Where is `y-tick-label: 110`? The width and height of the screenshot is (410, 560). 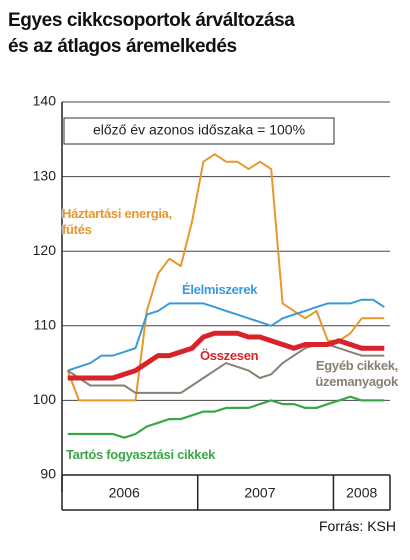
y-tick-label: 110 is located at coordinates (45, 325).